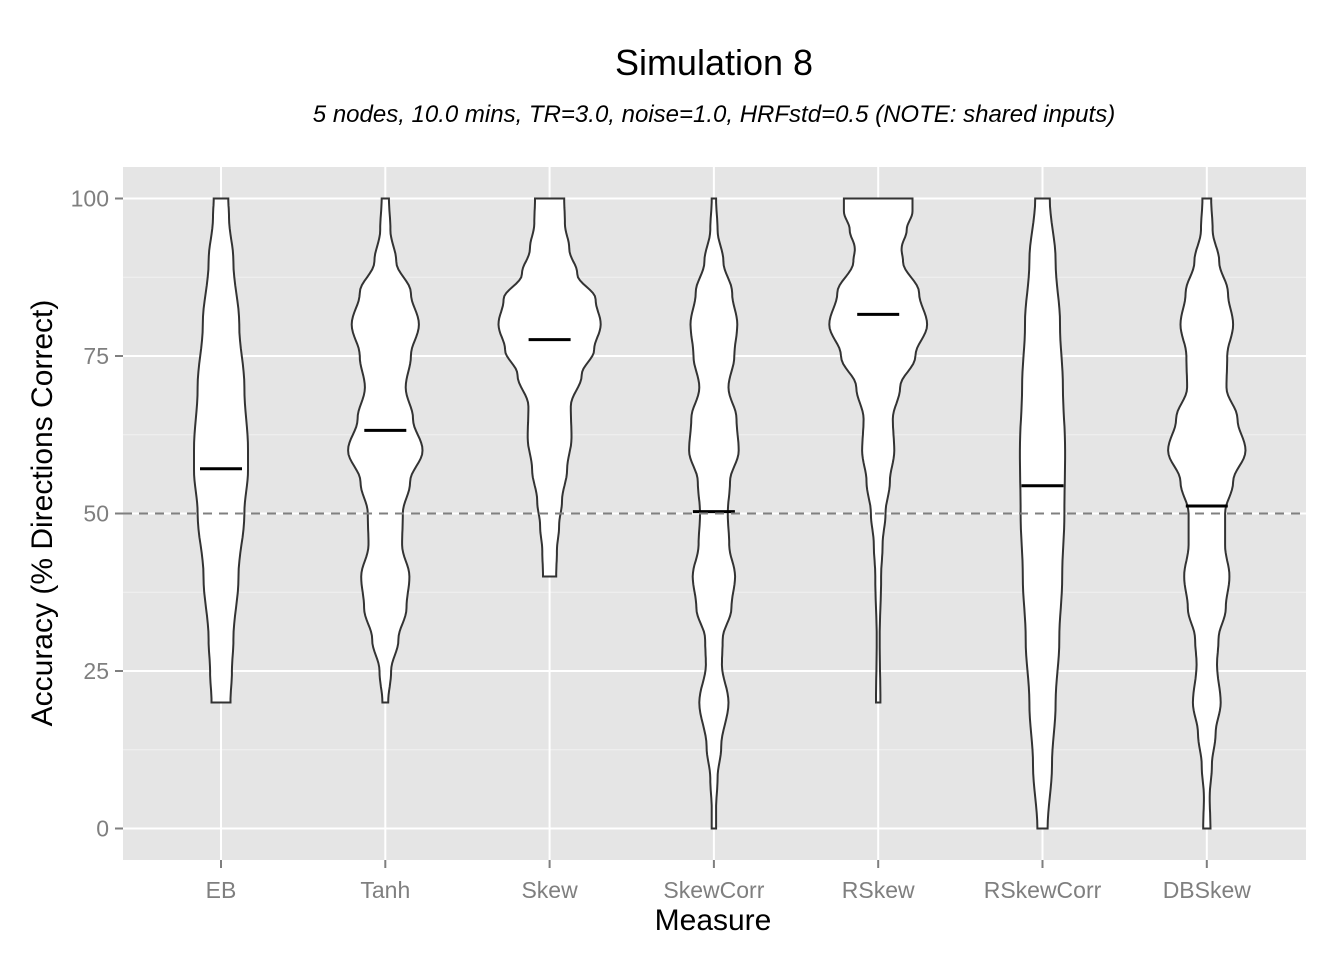  What do you see at coordinates (96, 671) in the screenshot?
I see `y-tick-label: 25` at bounding box center [96, 671].